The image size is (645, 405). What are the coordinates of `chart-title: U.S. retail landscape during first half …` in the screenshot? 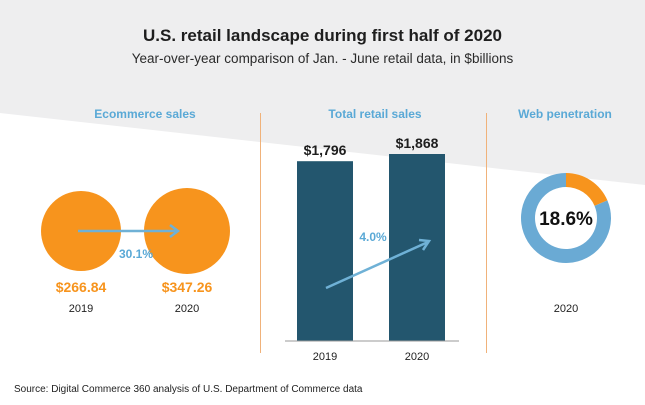 It's located at (322, 35).